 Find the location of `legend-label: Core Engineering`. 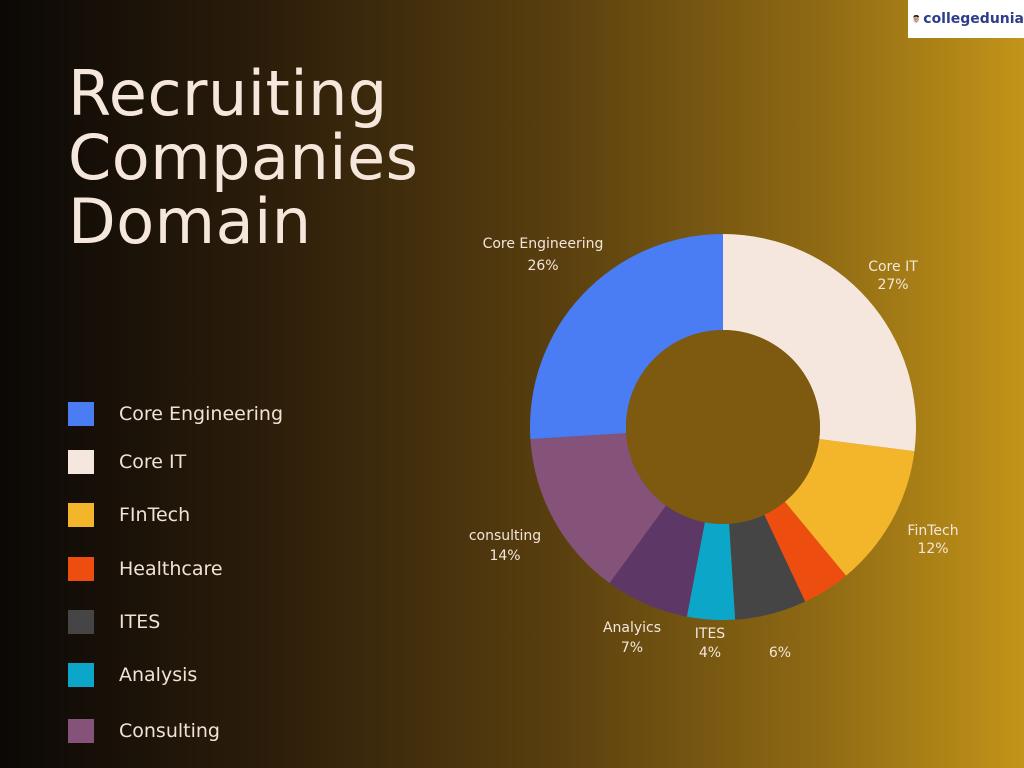

legend-label: Core Engineering is located at coordinates (201, 414).